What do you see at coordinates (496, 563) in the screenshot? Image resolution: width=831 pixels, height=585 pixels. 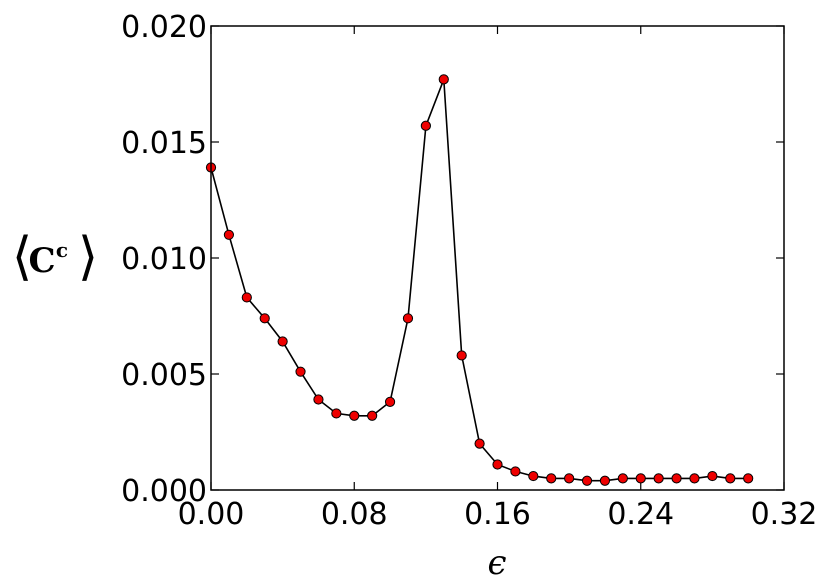 I see `x-axis-label: ϵ` at bounding box center [496, 563].